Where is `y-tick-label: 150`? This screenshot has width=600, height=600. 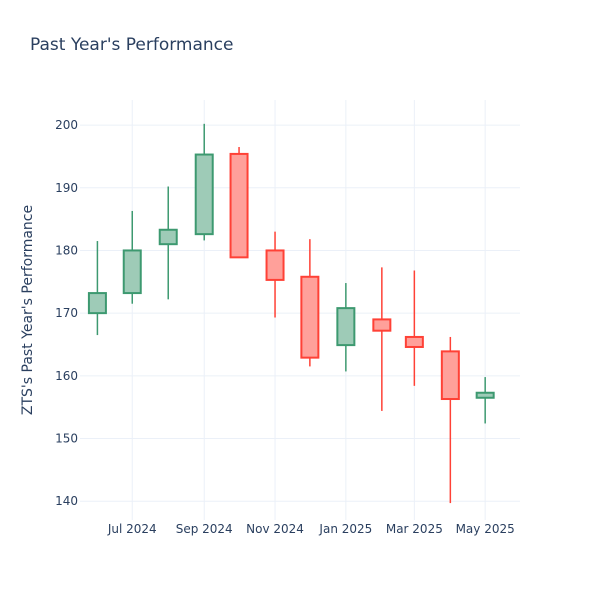
y-tick-label: 150 is located at coordinates (66, 439).